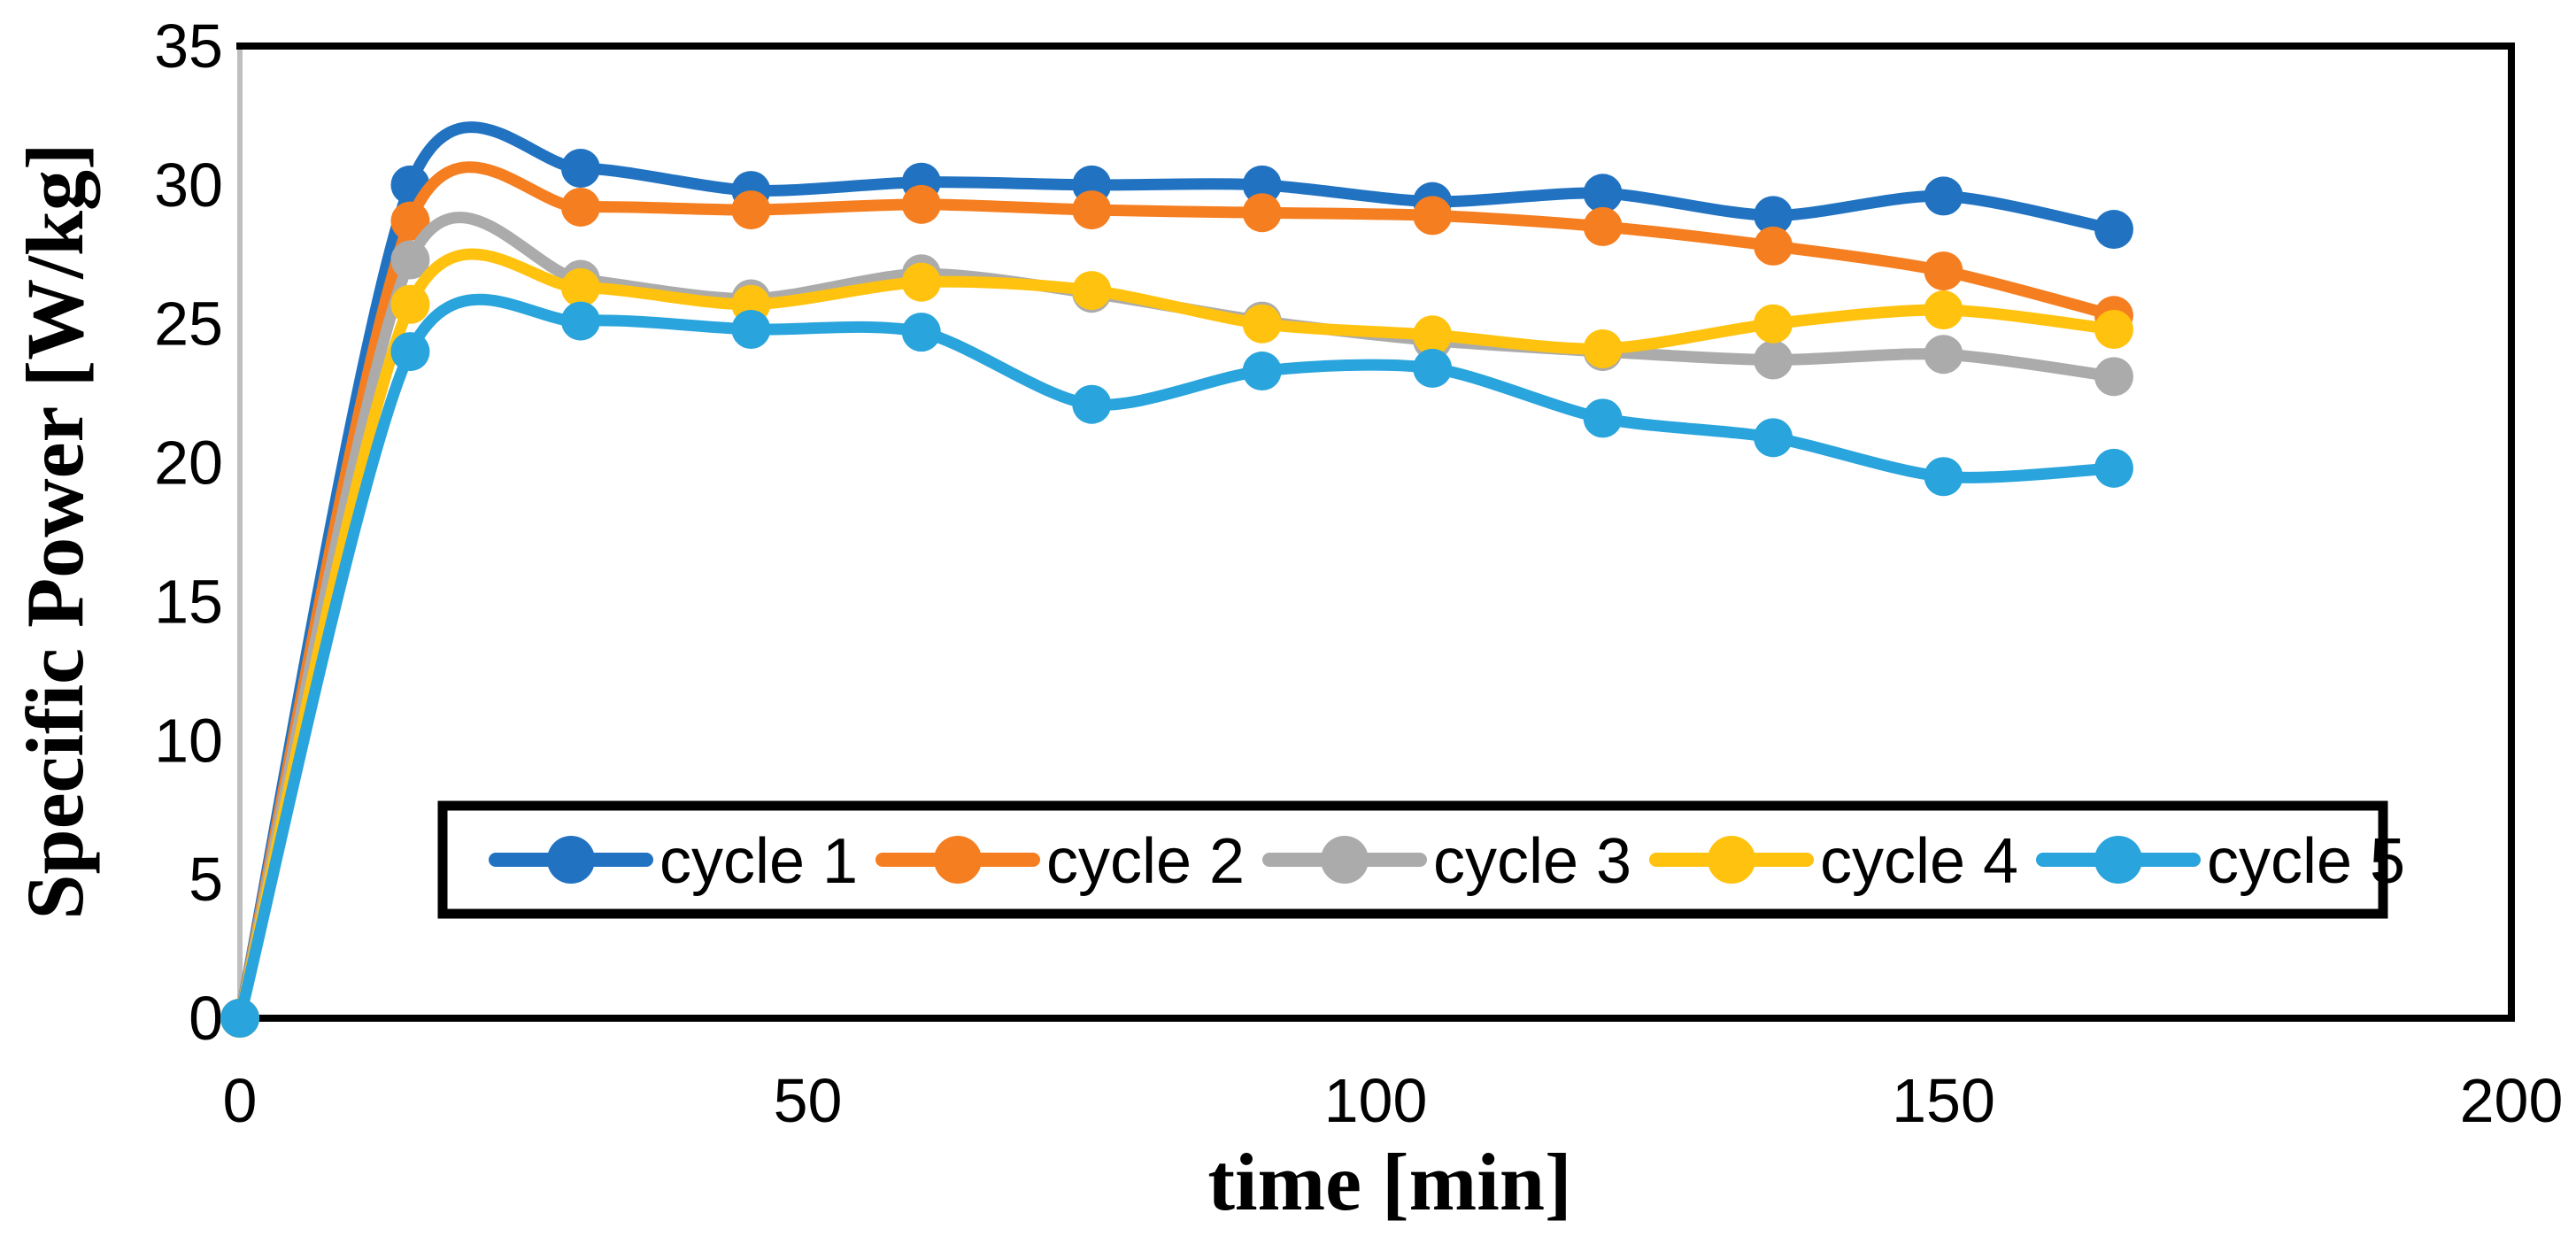 The height and width of the screenshot is (1244, 2576). I want to click on x-tick-label: 100, so click(1376, 1100).